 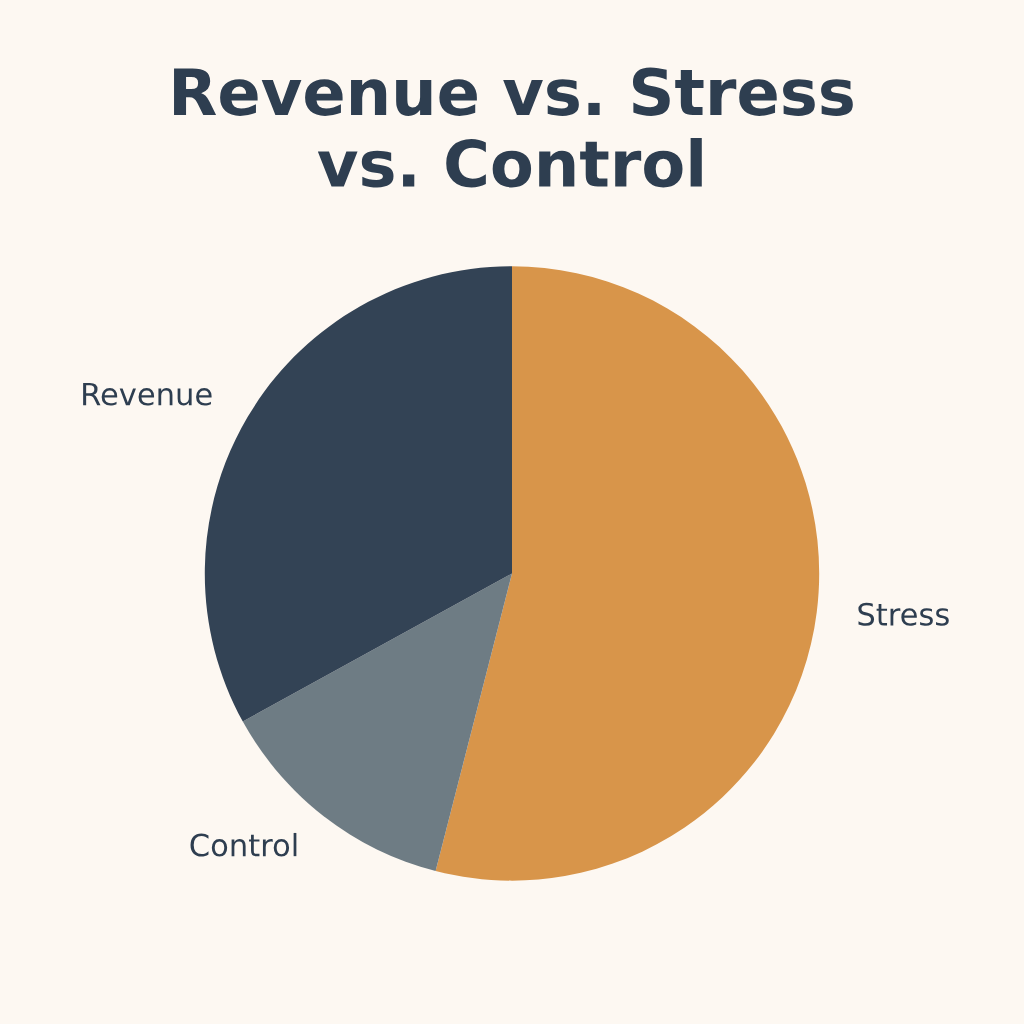 What do you see at coordinates (903, 614) in the screenshot?
I see `slice-label: Stress` at bounding box center [903, 614].